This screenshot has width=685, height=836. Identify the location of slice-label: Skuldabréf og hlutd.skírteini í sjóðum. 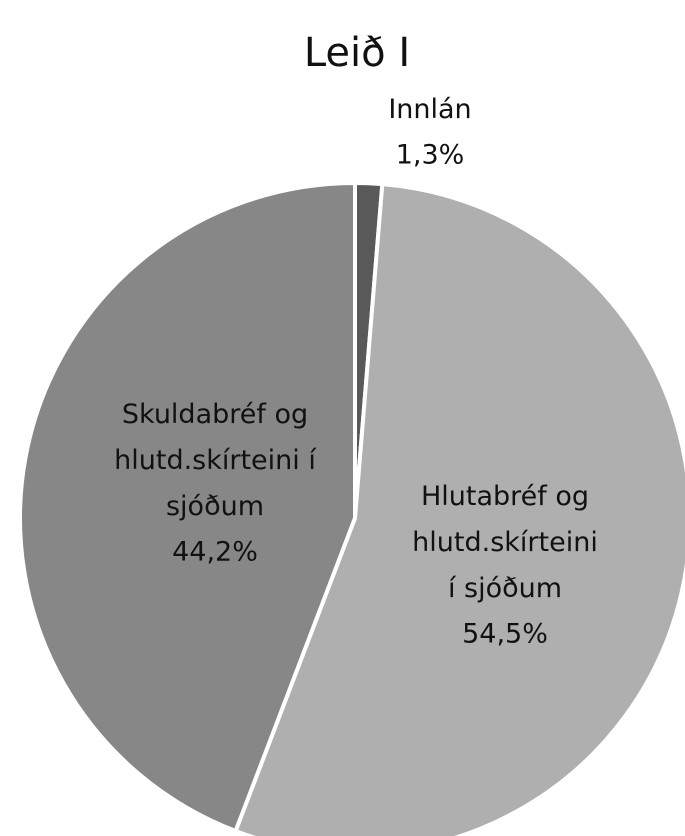
(215, 460).